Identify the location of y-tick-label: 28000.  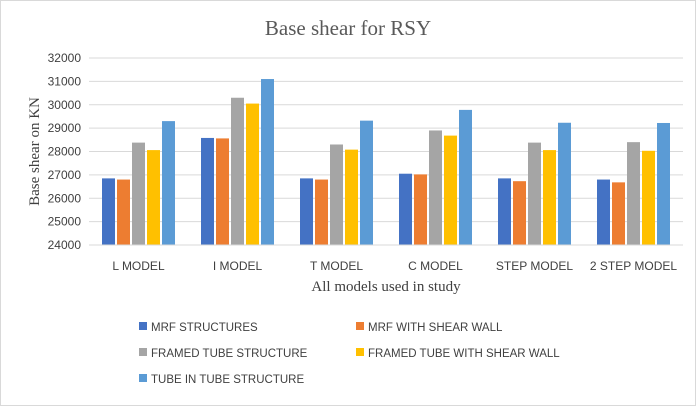
(65, 152).